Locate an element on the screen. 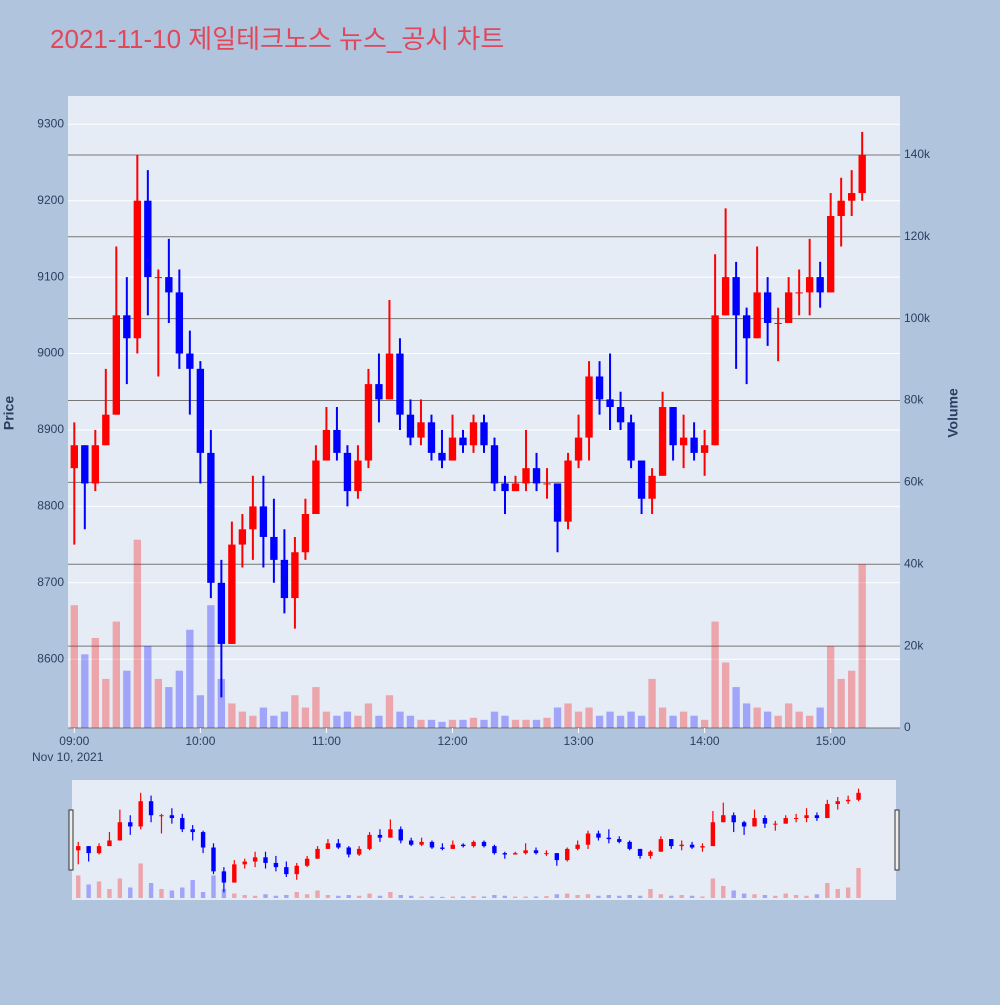 The height and width of the screenshot is (1005, 1000). y-tick-label: 9100 is located at coordinates (50, 276).